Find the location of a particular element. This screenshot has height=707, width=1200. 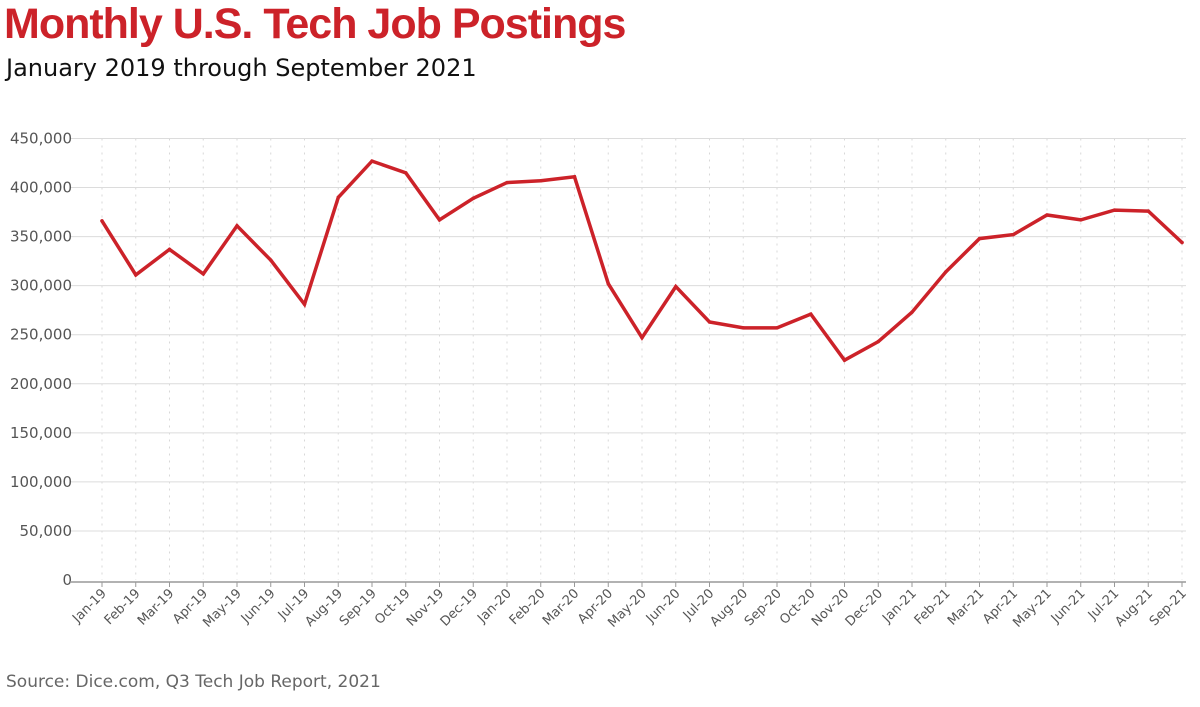

x-tick-label: Sep-20 is located at coordinates (763, 607).